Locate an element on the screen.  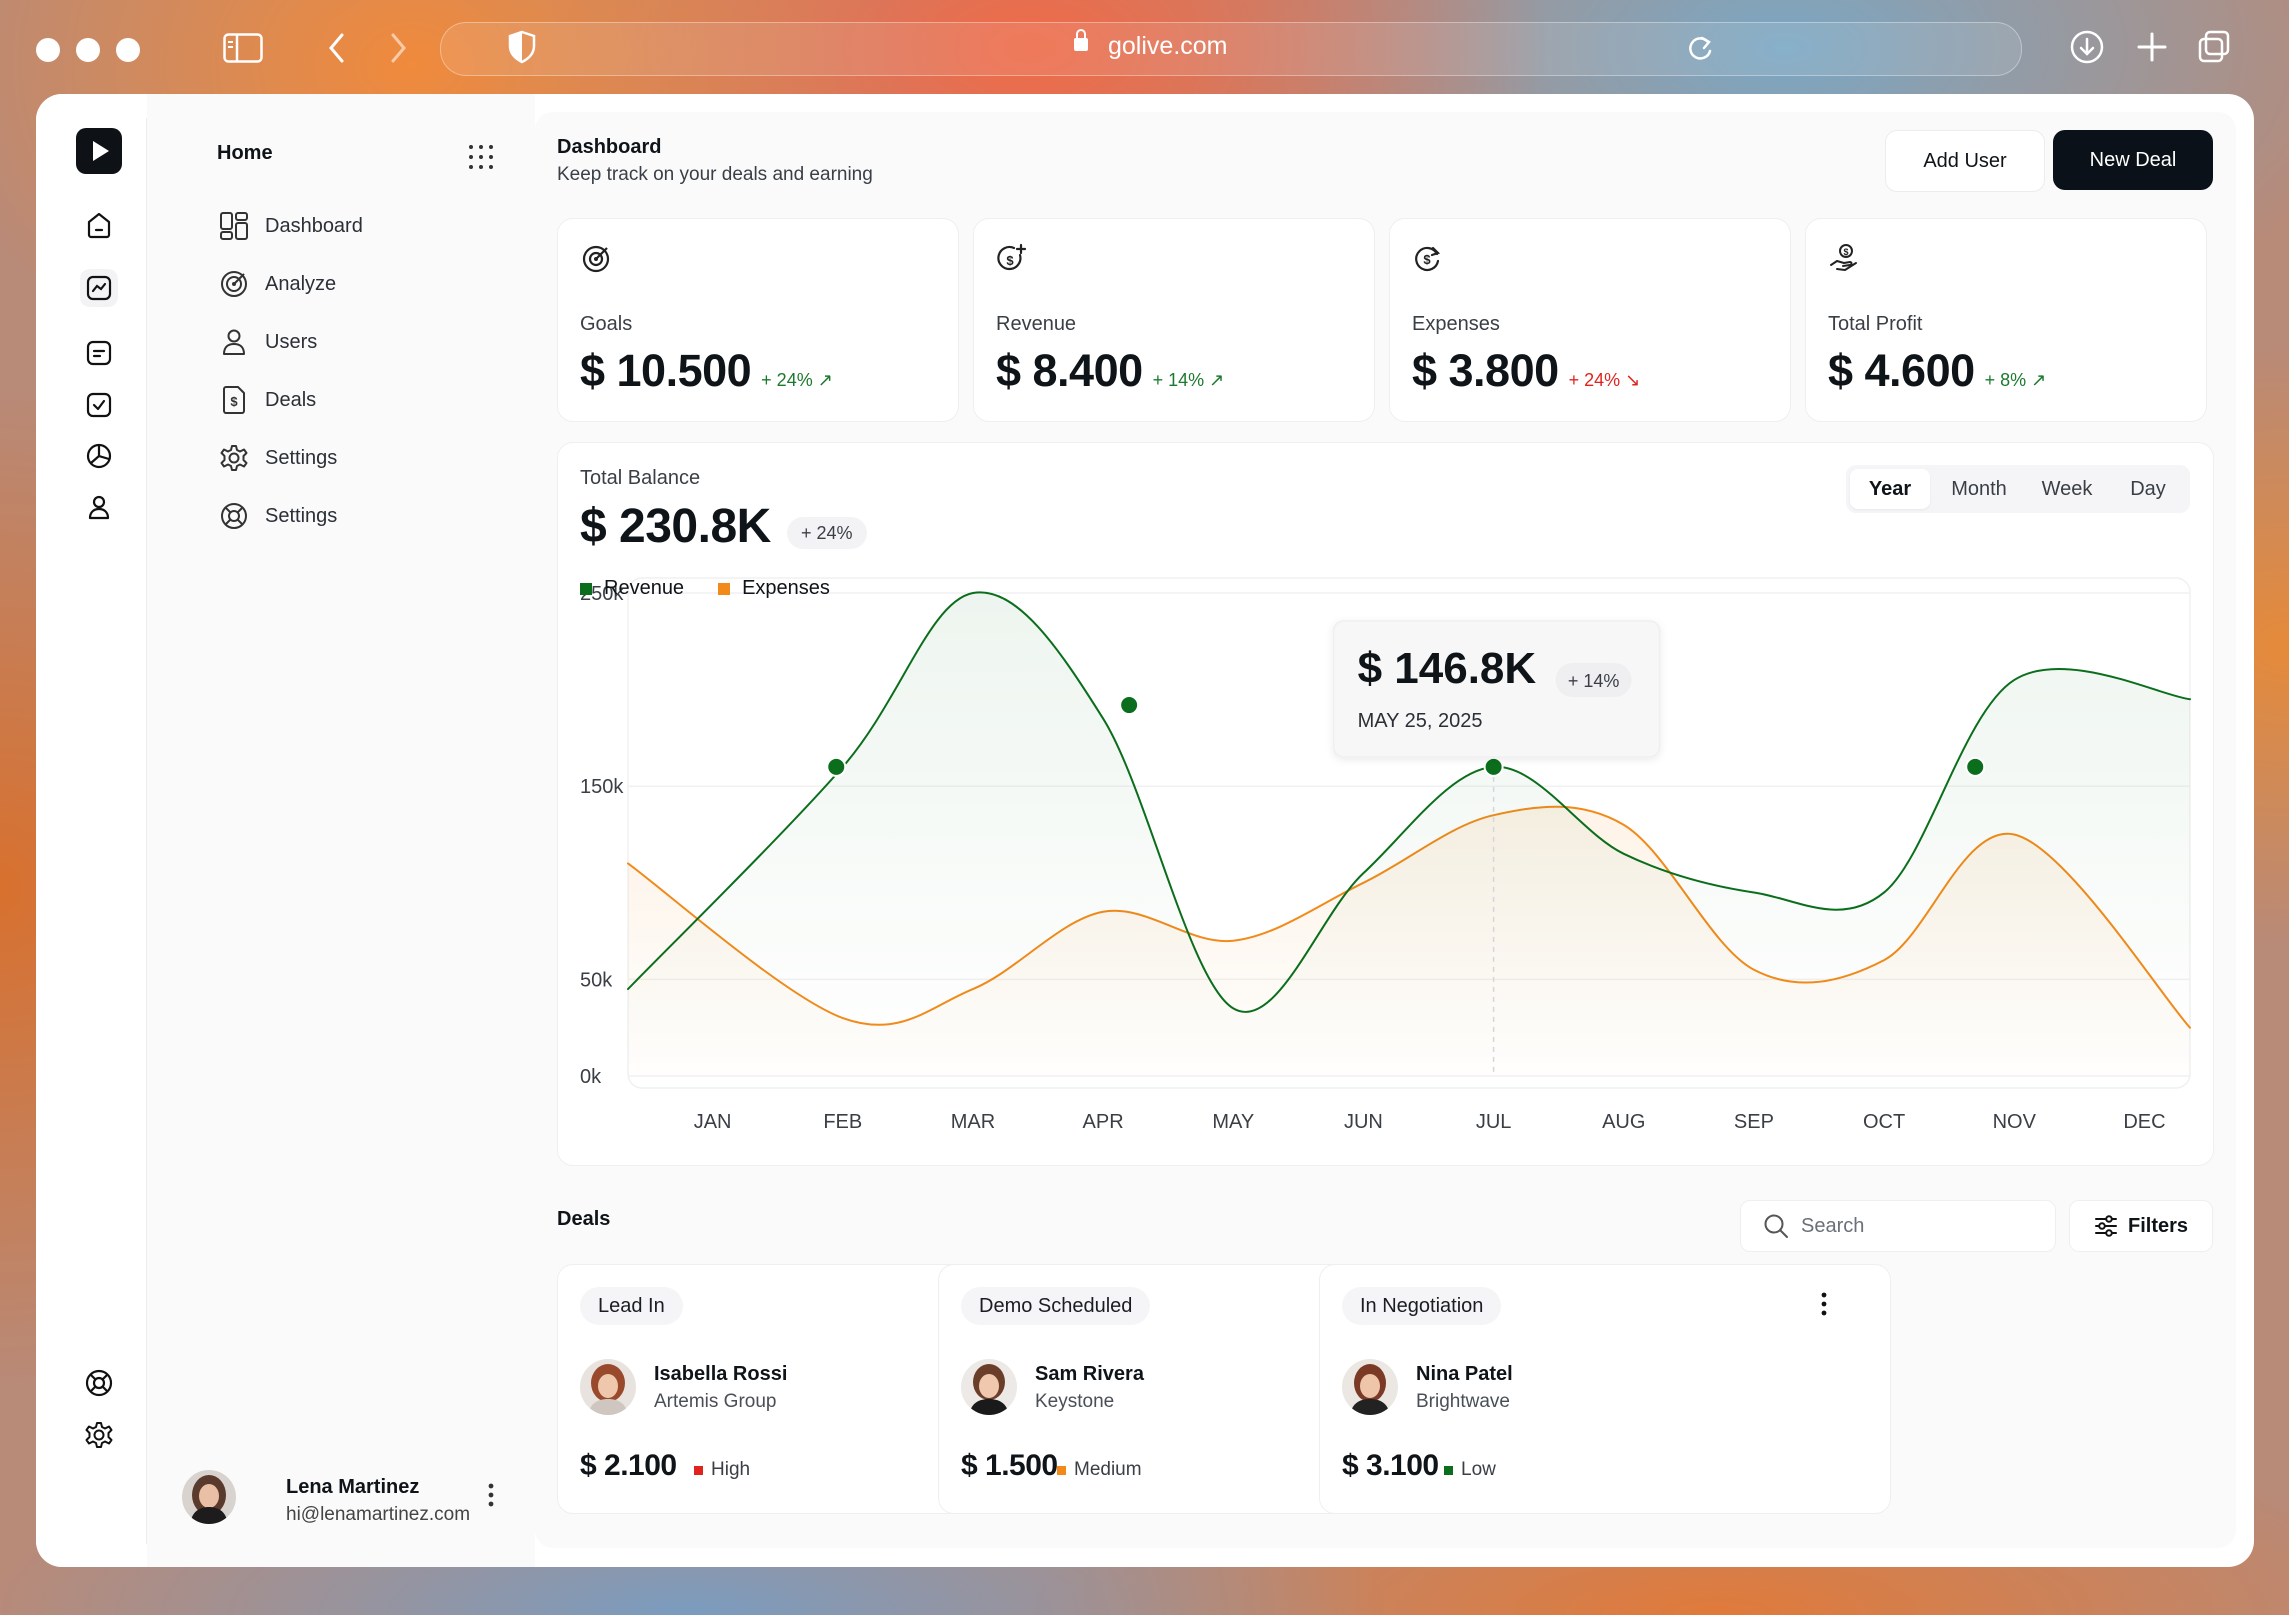
browser-toolbar: golive.com is located at coordinates (1144, 47).